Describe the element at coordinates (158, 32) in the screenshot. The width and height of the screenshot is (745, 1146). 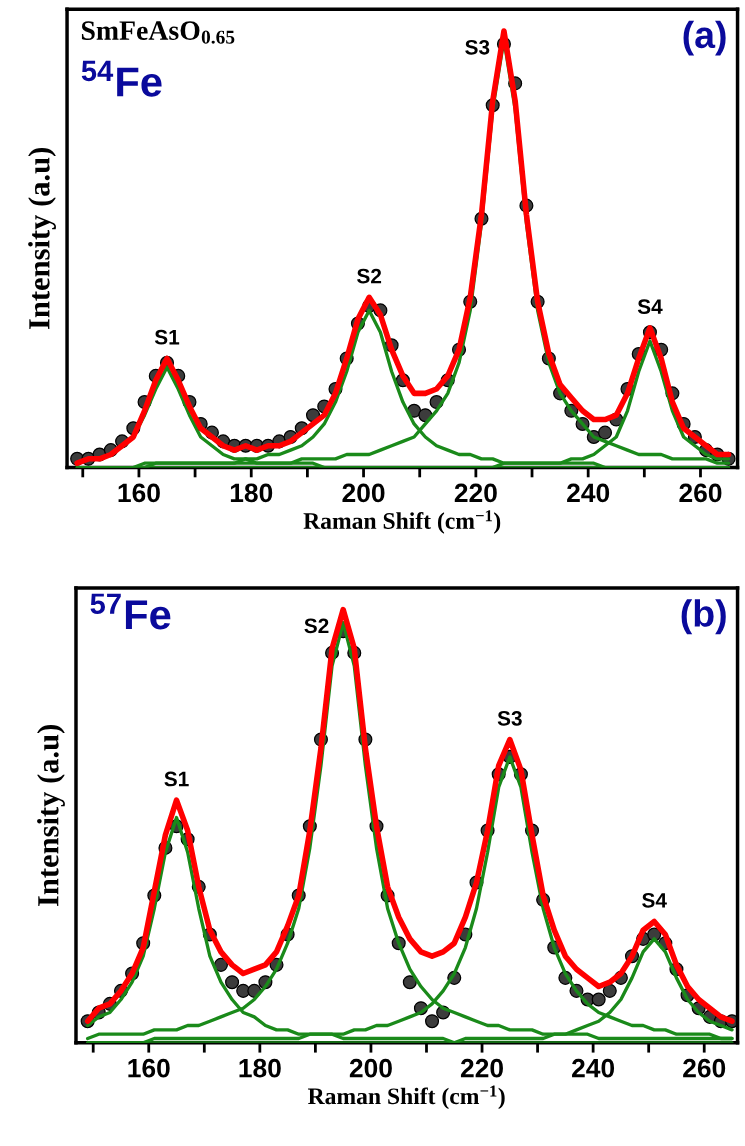
I see `annotation: SmFeAsO$_{0.65}$` at that location.